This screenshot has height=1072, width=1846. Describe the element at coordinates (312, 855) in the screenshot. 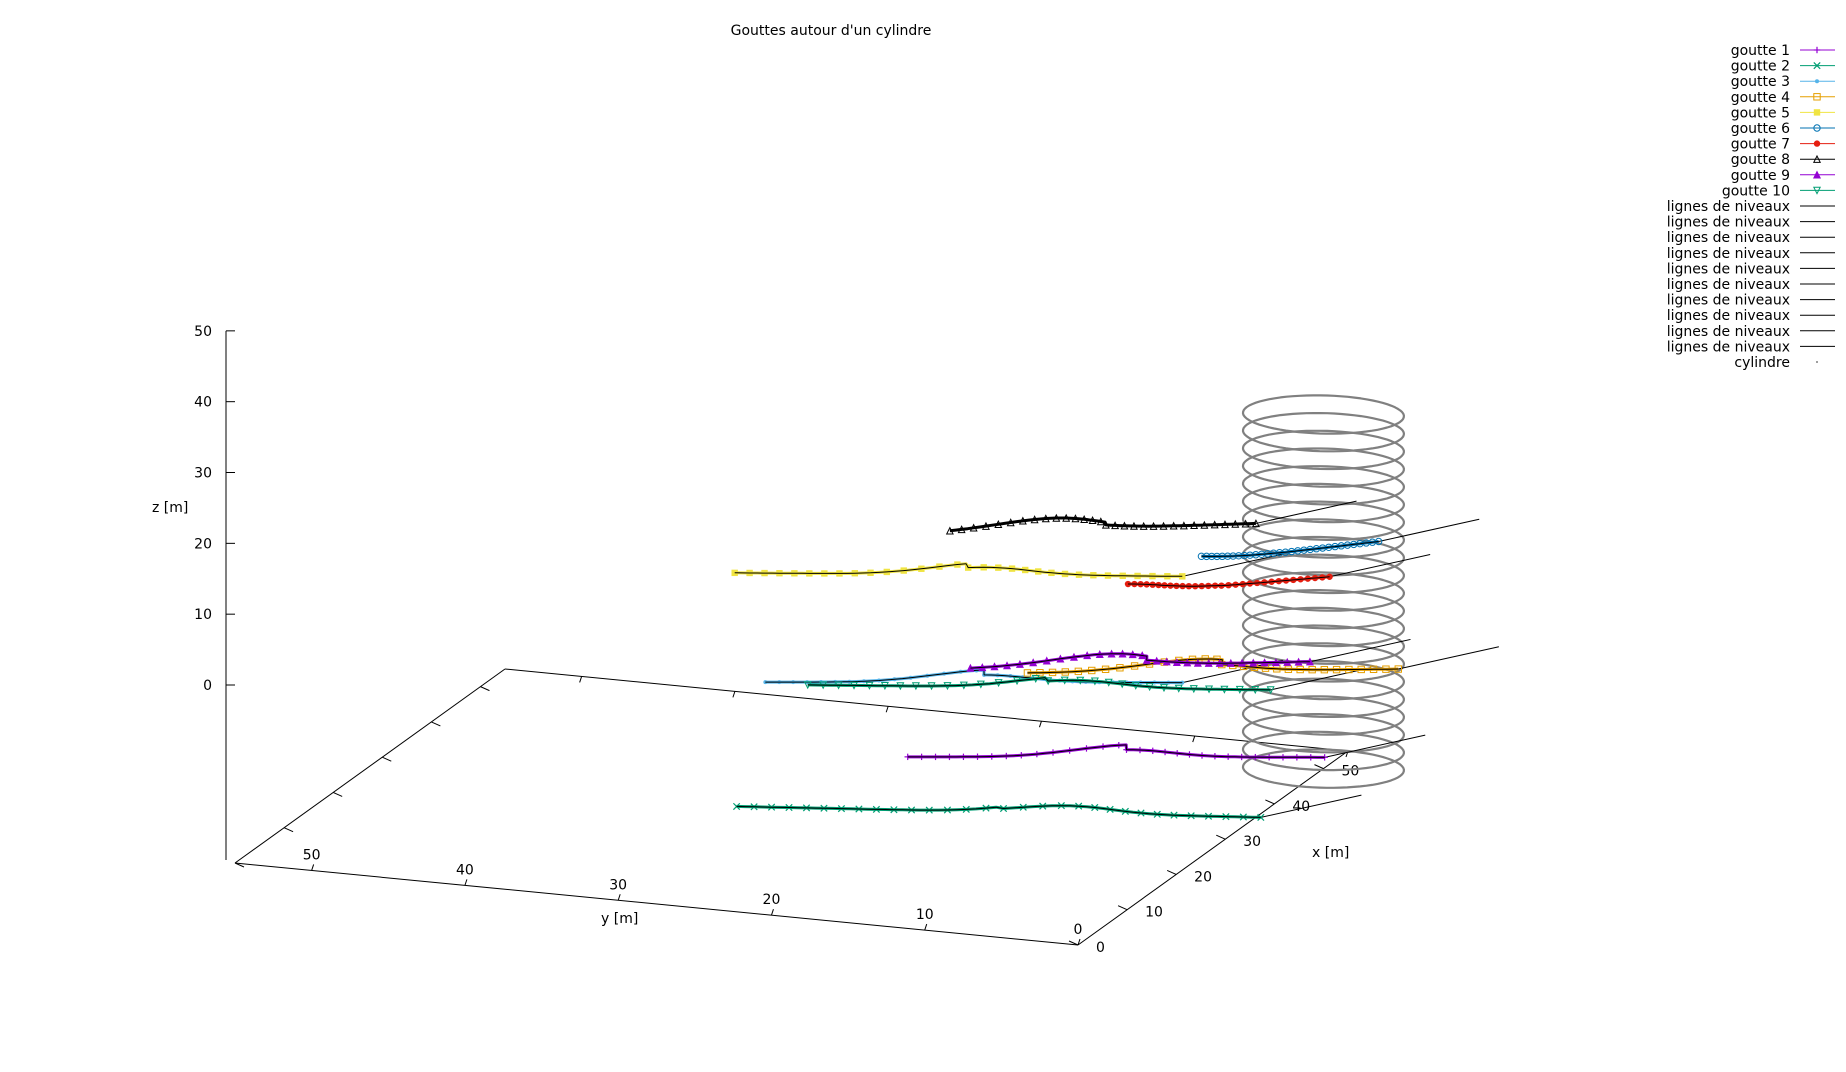

I see `y-tick-label: 50` at that location.